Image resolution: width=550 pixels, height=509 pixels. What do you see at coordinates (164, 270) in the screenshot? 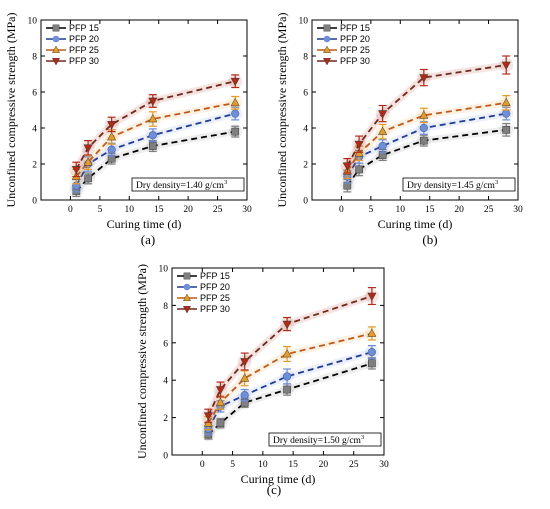
I see `y-tick-label: 10` at bounding box center [164, 270].